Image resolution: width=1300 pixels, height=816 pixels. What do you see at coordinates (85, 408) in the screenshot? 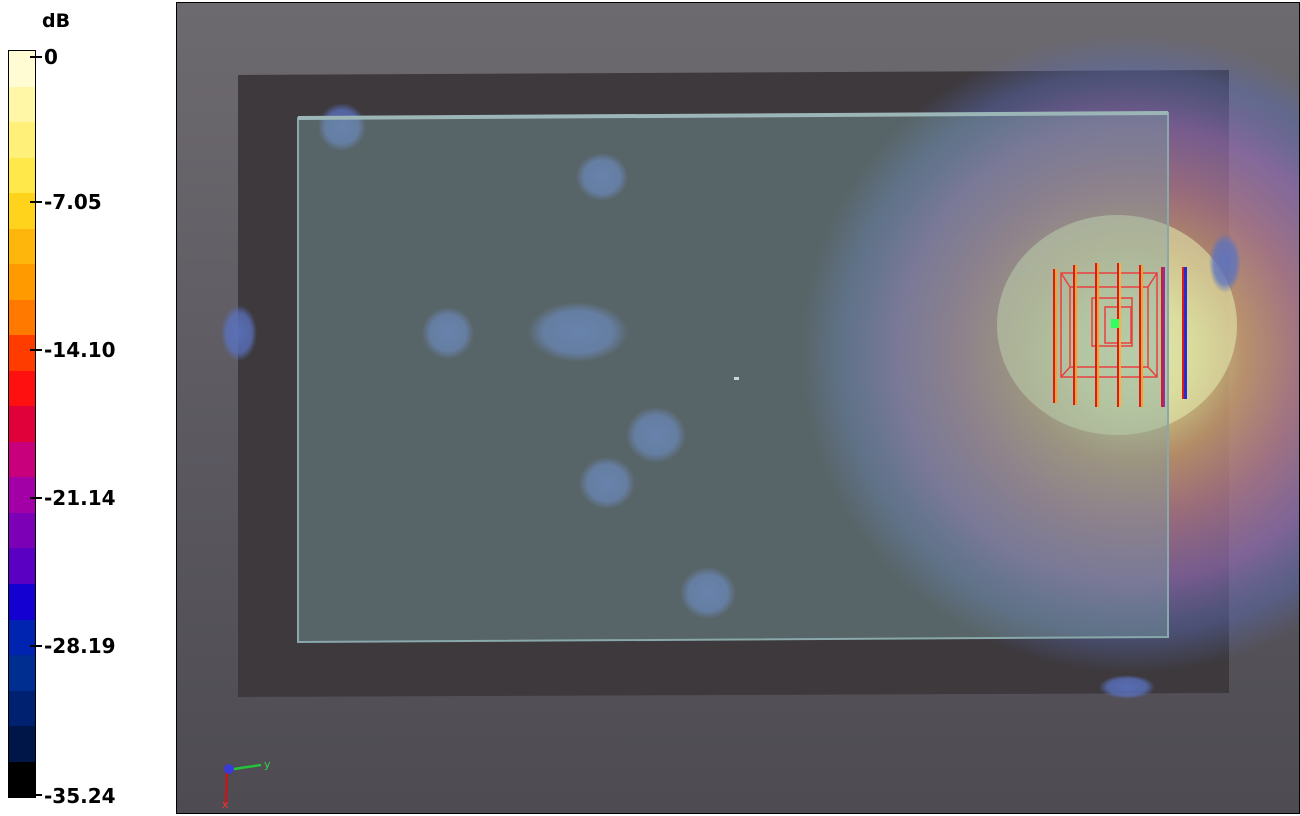
I see `colorbar-legend: dB 0 -7.05 -14.10 -21.14 -28.19 -35.24` at bounding box center [85, 408].